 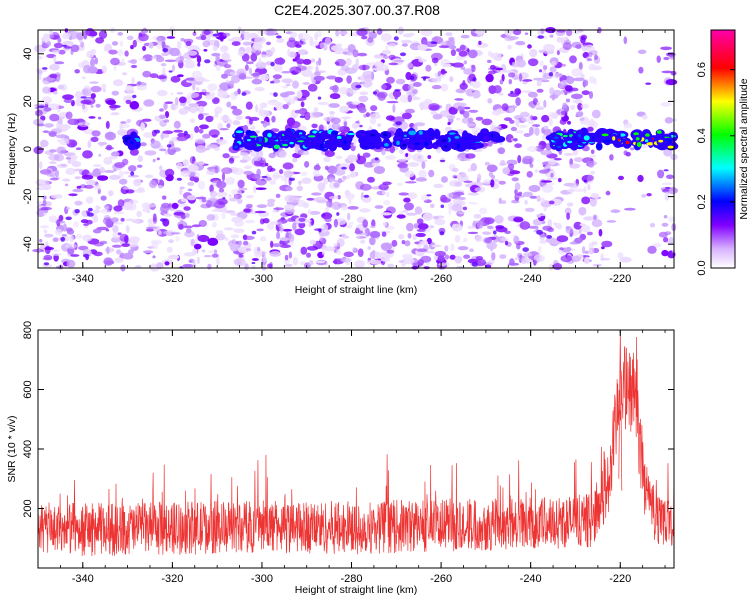 I want to click on chart-title: C2E4.2025.307.00.37.R08, so click(x=357, y=10).